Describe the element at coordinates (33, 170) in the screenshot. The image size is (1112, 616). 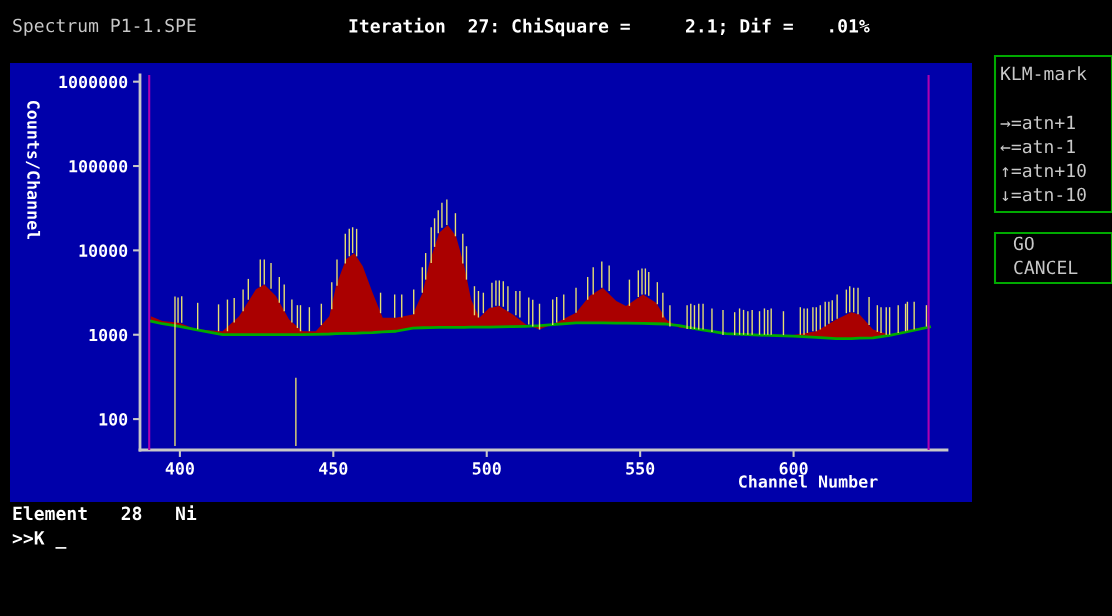
I see `y-axis-title: Counts/Channel` at that location.